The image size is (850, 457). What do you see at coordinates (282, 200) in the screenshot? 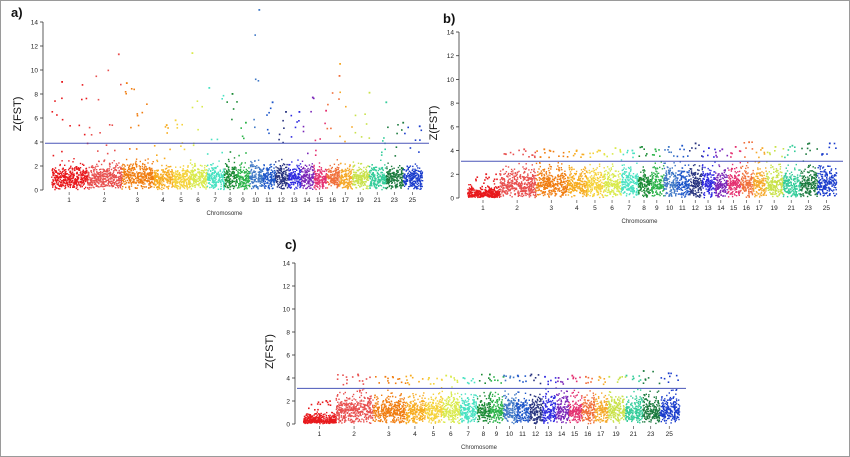
I see `x-tick-label: 12` at bounding box center [282, 200].